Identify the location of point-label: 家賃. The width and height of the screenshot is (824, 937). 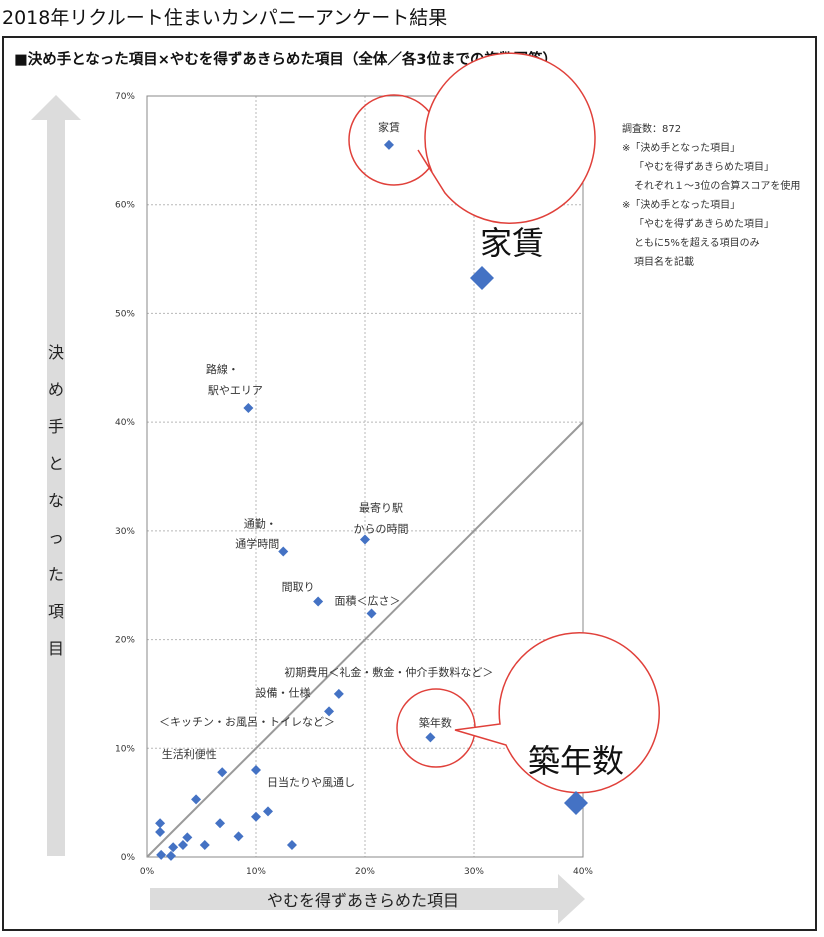
(389, 127).